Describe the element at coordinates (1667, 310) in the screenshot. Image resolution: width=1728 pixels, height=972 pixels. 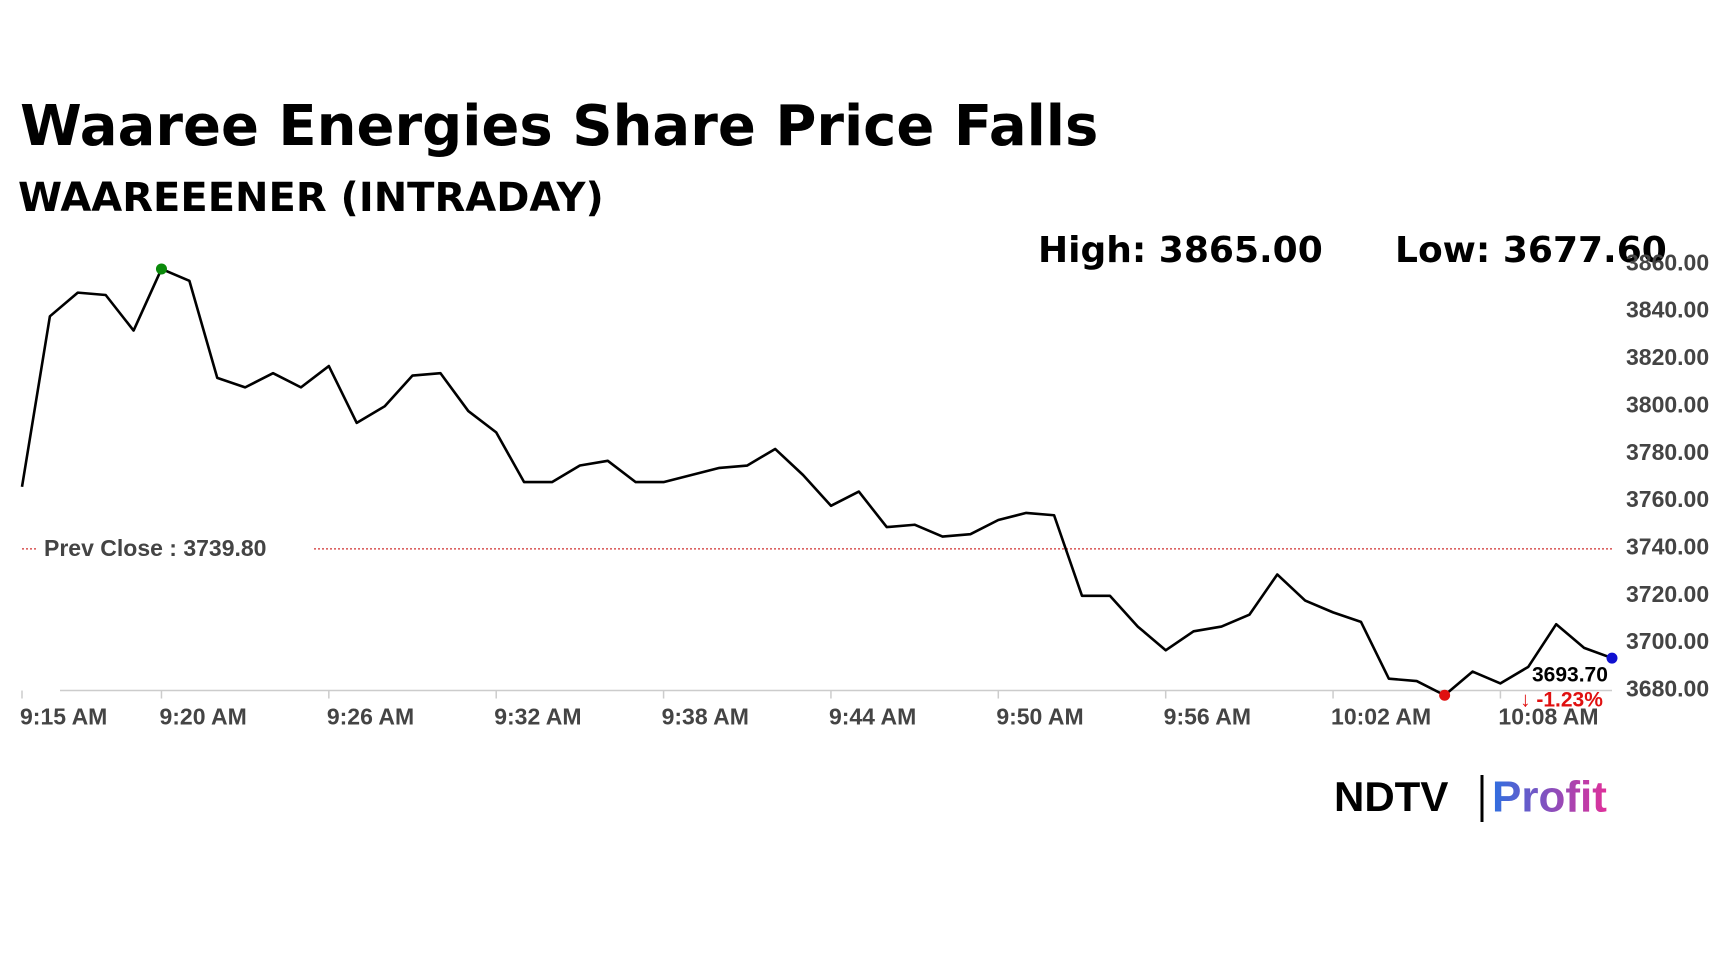
I see `y-tick-label: 3840.00` at that location.